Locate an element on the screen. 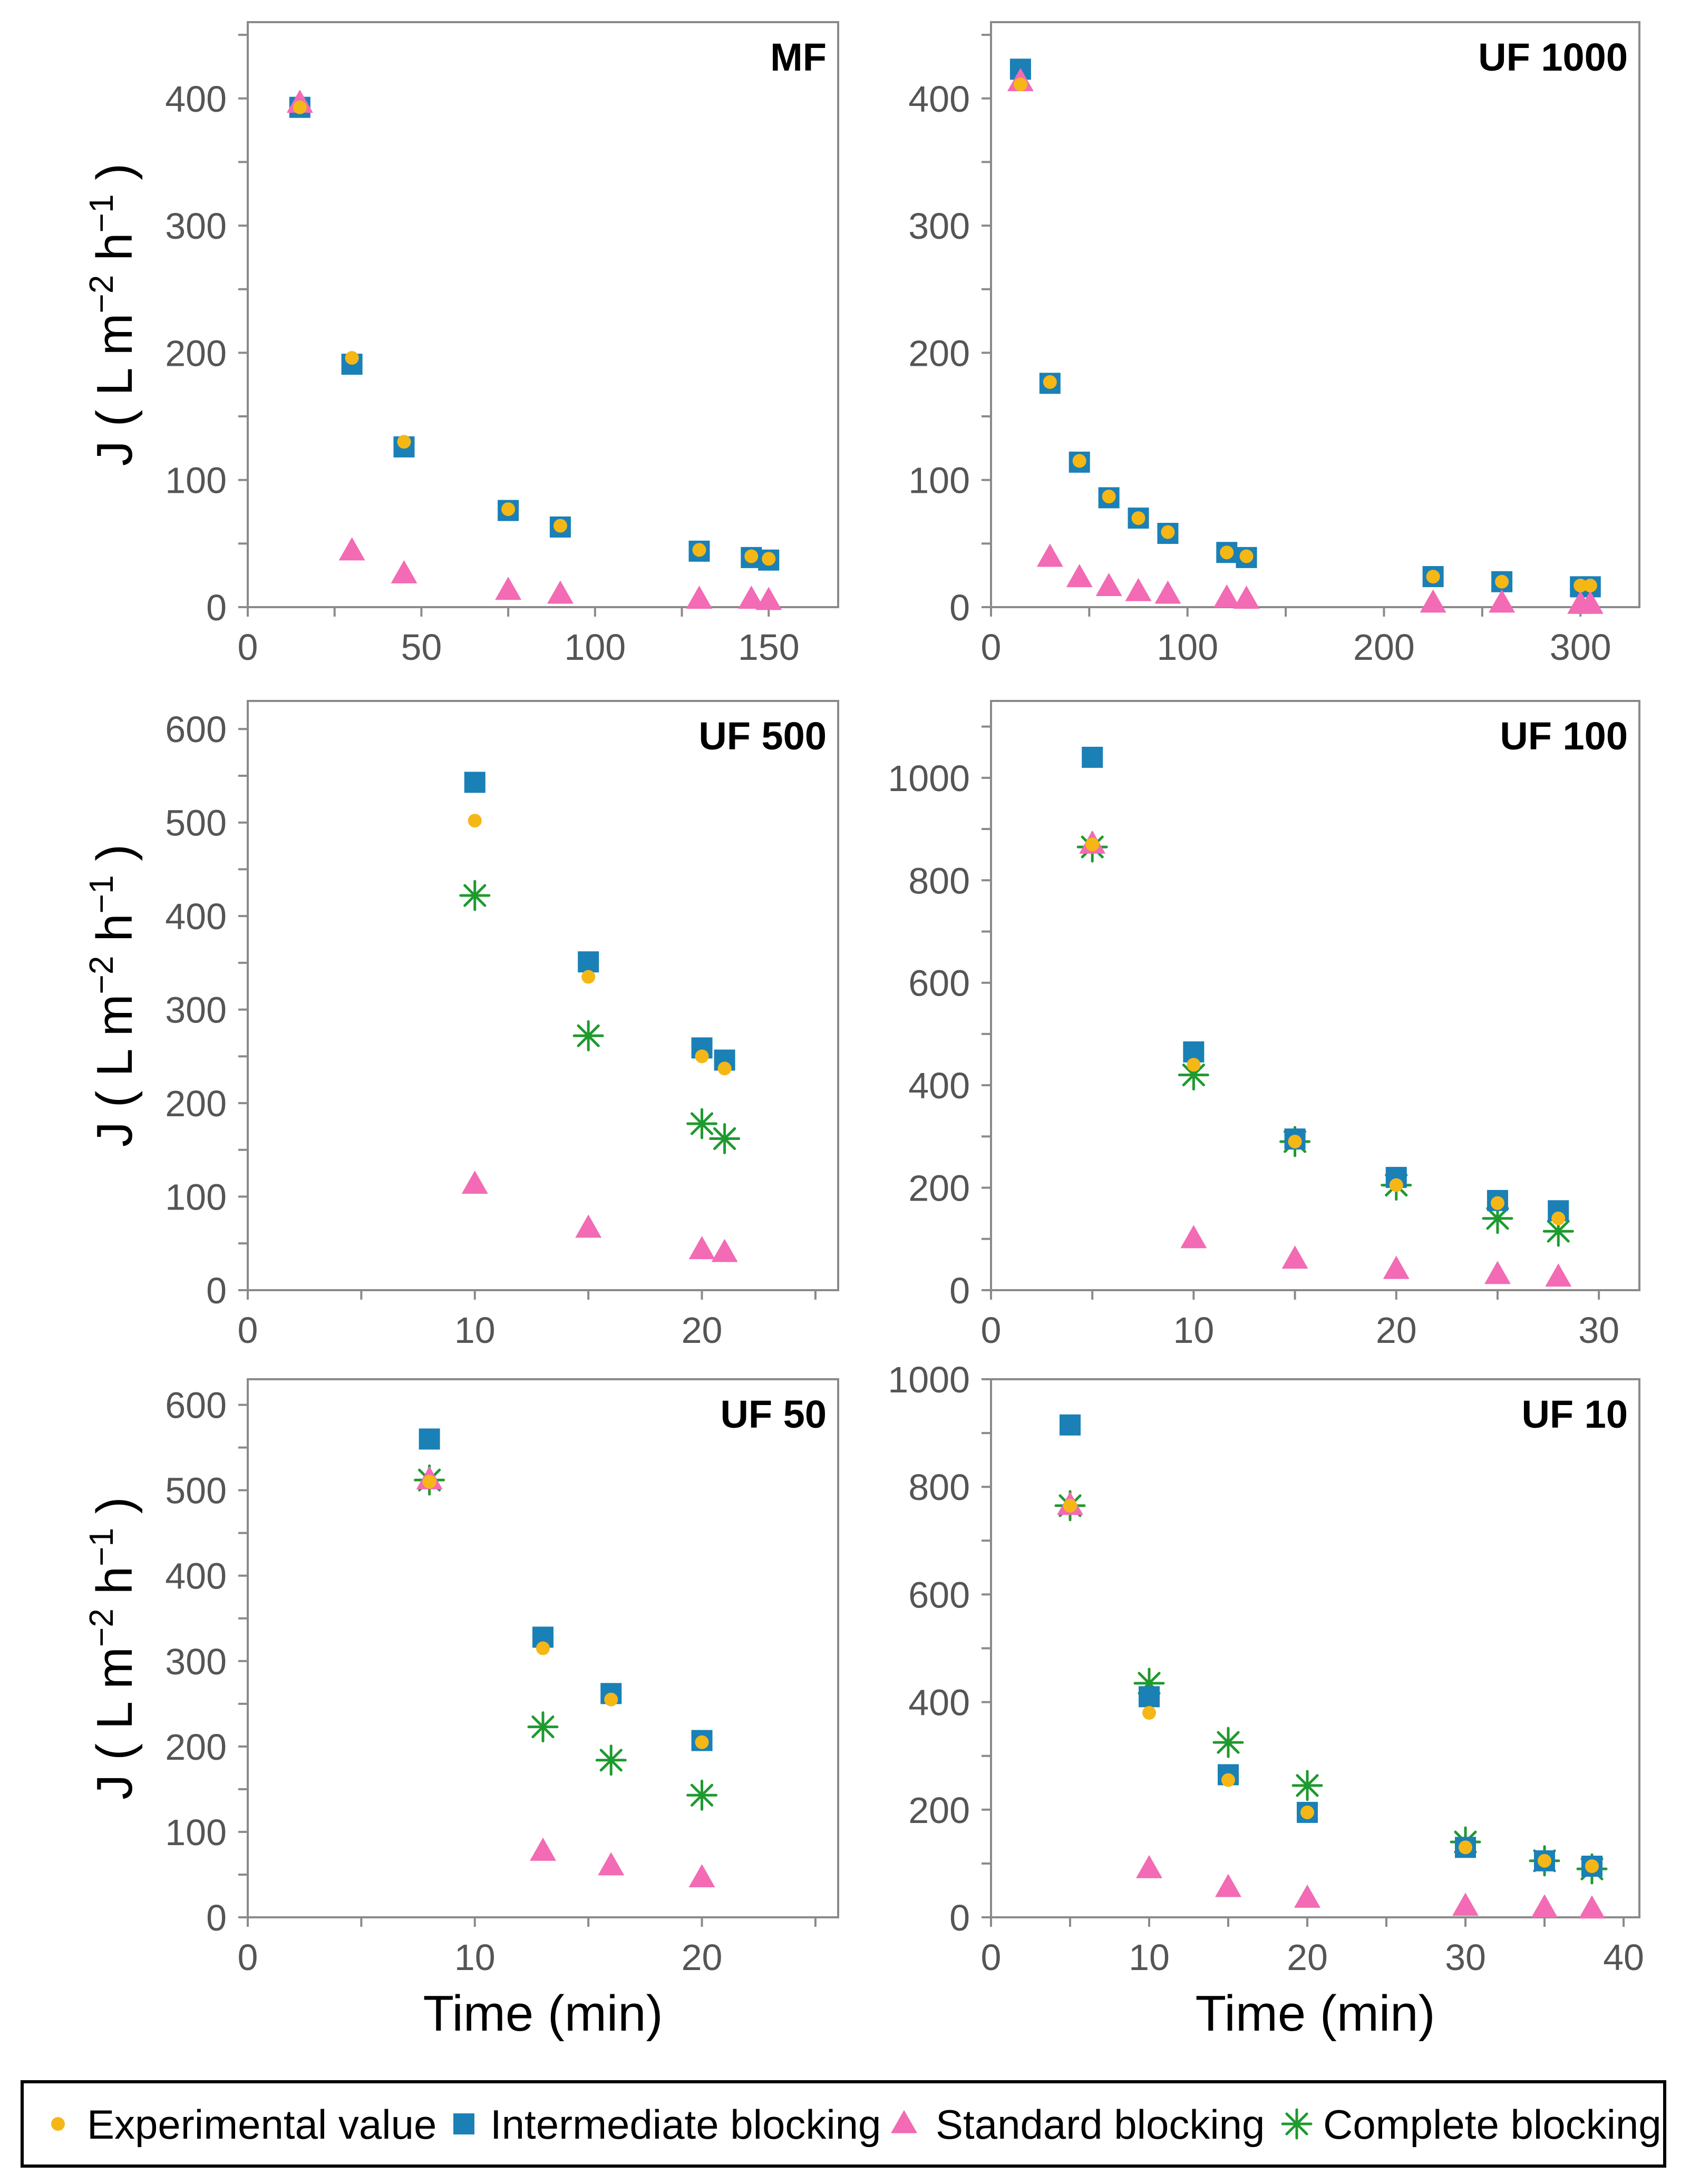 The image size is (1690, 2184). series-standard is located at coordinates (599, 1216).